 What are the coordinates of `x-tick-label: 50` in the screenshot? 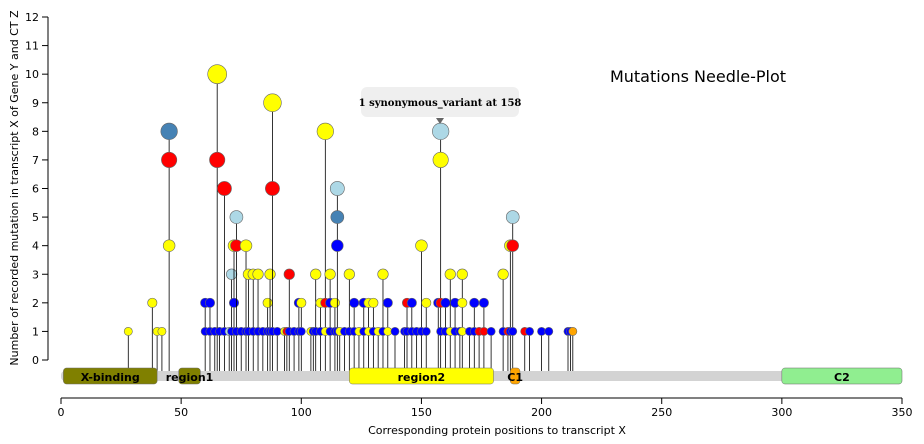 It's located at (181, 412).